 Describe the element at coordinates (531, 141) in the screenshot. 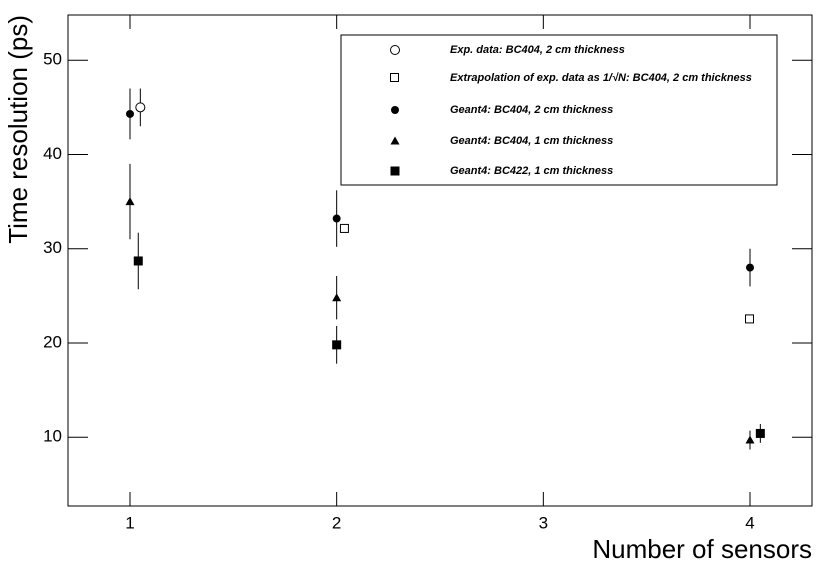

I see `legend-label: Geant4: BC404, 1 cm thickness` at that location.